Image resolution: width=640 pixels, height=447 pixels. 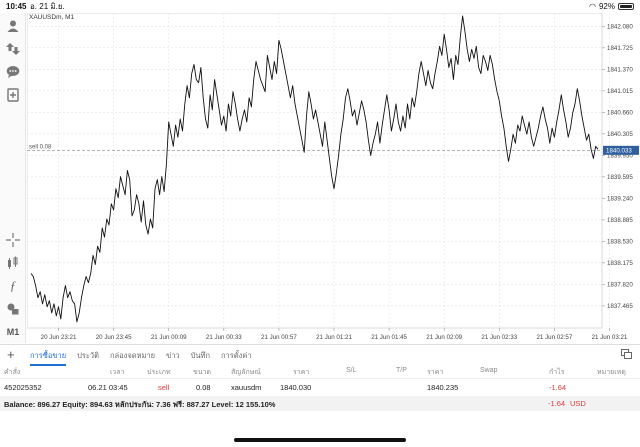 I want to click on y-tick-label: 1839.595, so click(x=620, y=177).